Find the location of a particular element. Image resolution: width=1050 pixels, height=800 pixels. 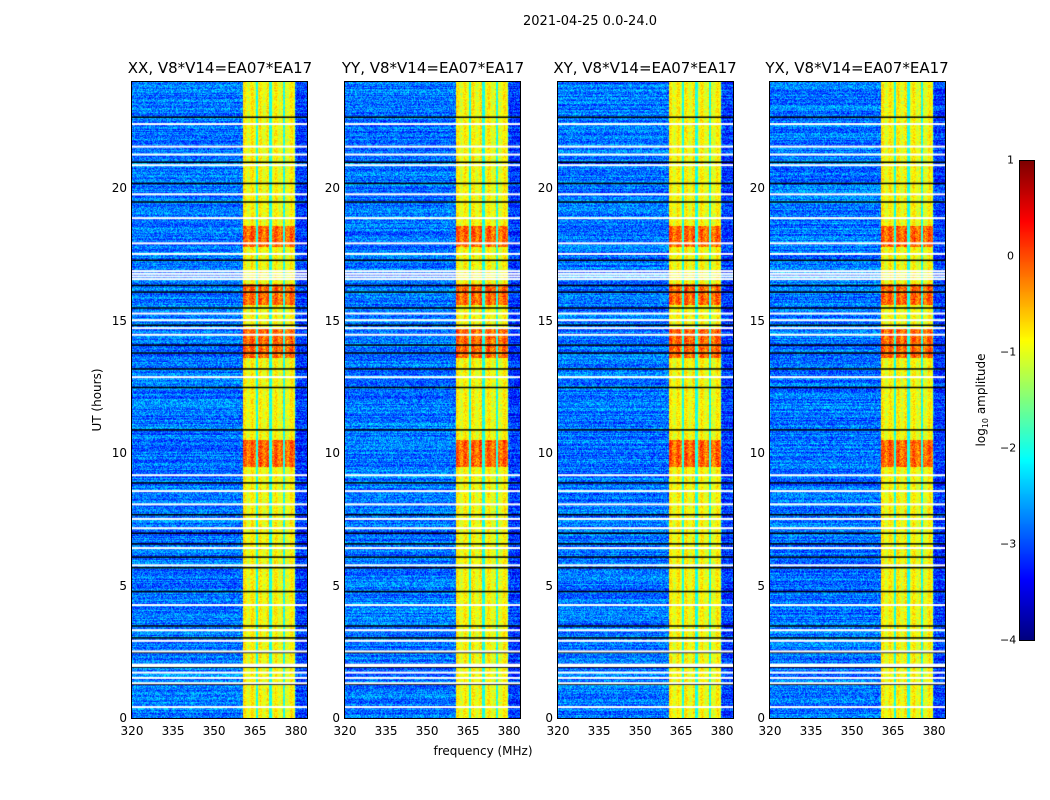

colorbar-tick-label: −2 is located at coordinates (1008, 448).